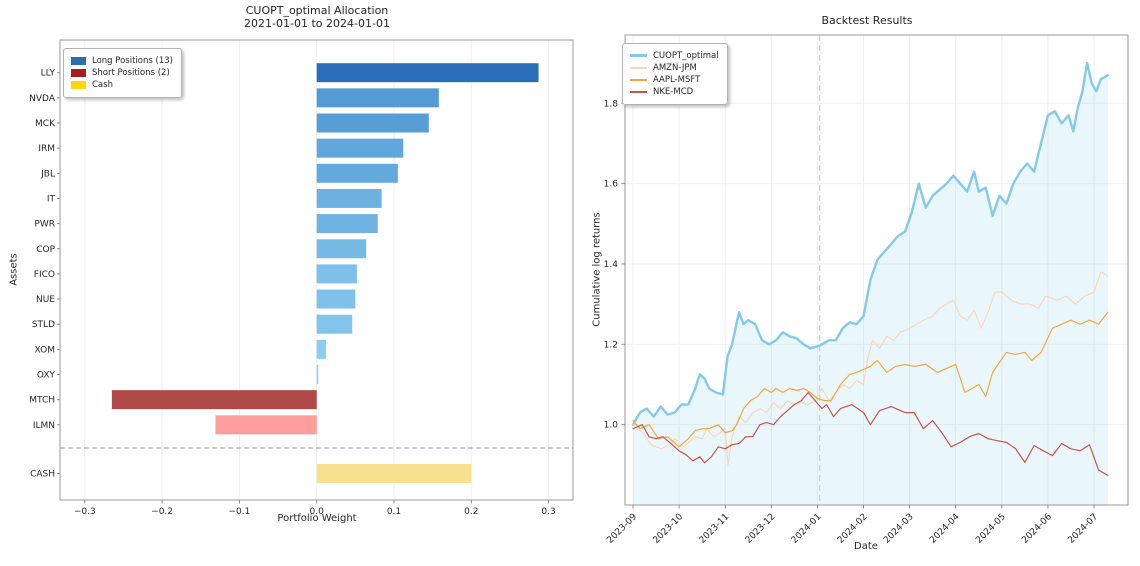  What do you see at coordinates (162, 512) in the screenshot?
I see `xtick-label: −0.2` at bounding box center [162, 512].